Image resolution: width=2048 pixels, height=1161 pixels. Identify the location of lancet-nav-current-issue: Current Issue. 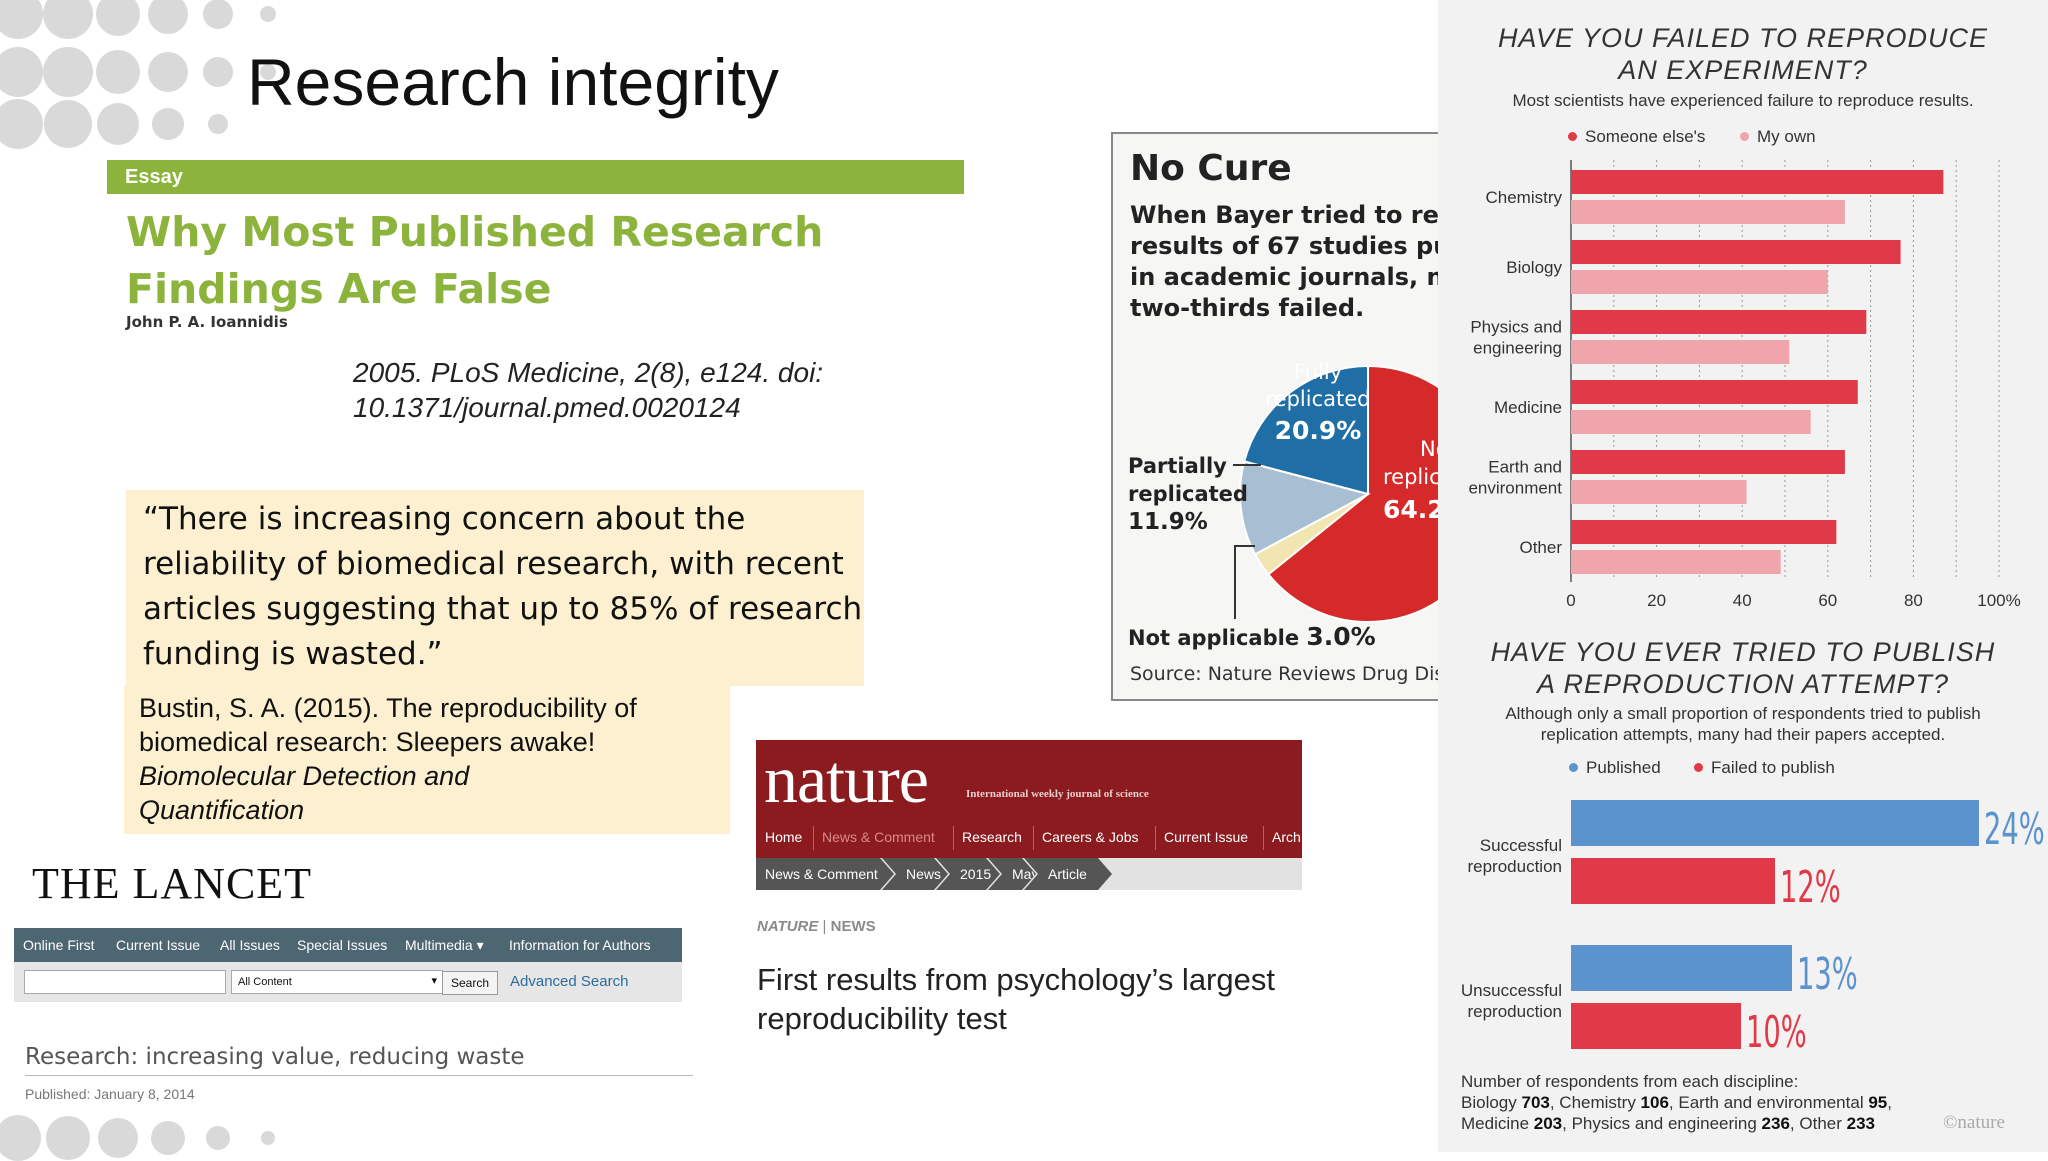
(158, 945).